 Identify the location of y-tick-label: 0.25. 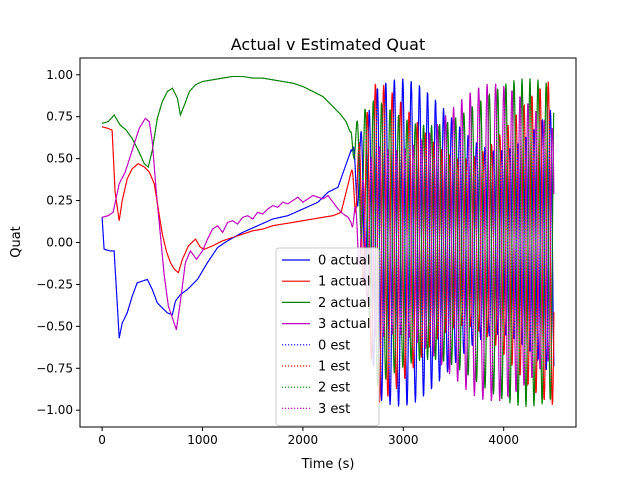
(59, 201).